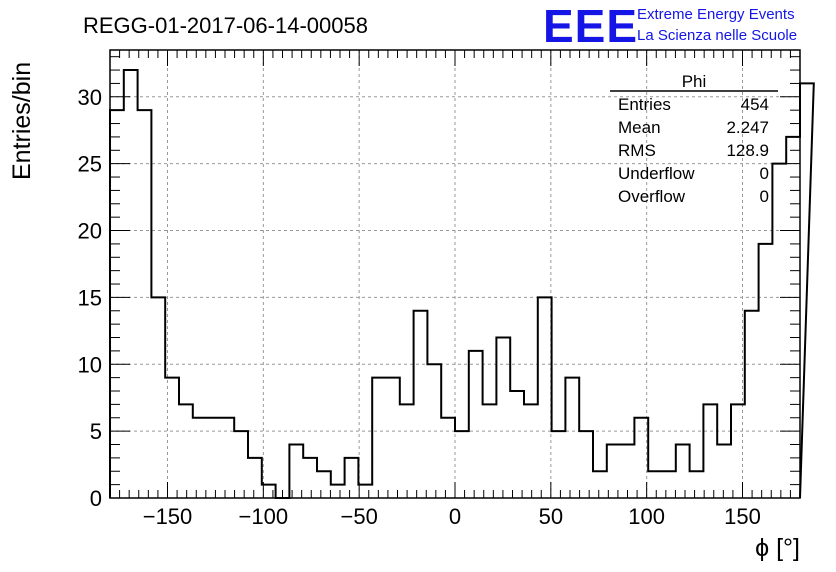 Image resolution: width=836 pixels, height=572 pixels. Describe the element at coordinates (225, 25) in the screenshot. I see `chart-title: REGG-01-2017-06-14-00058` at that location.